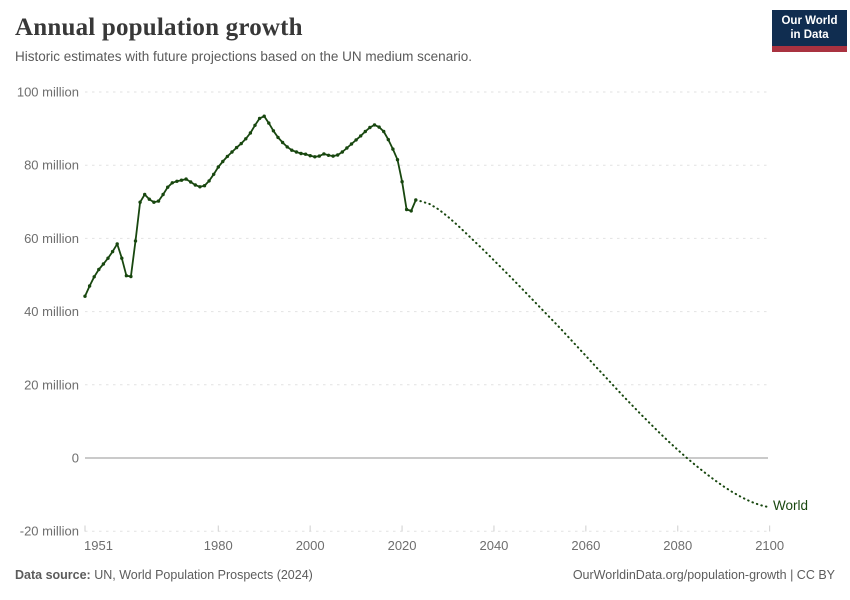  I want to click on page-title: Annual population growth, so click(159, 27).